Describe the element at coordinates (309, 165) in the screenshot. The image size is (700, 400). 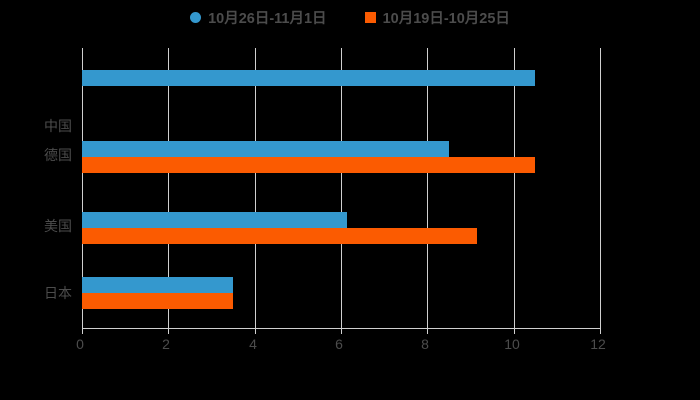
I see `bar-series-2-germany` at that location.